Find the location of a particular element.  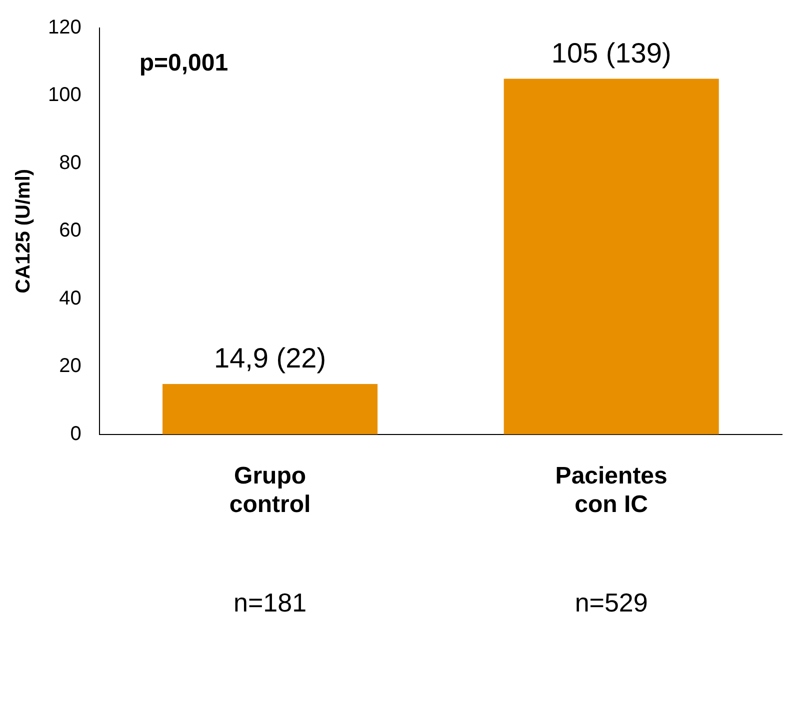

x-tick-label: Grupo control is located at coordinates (270, 490).